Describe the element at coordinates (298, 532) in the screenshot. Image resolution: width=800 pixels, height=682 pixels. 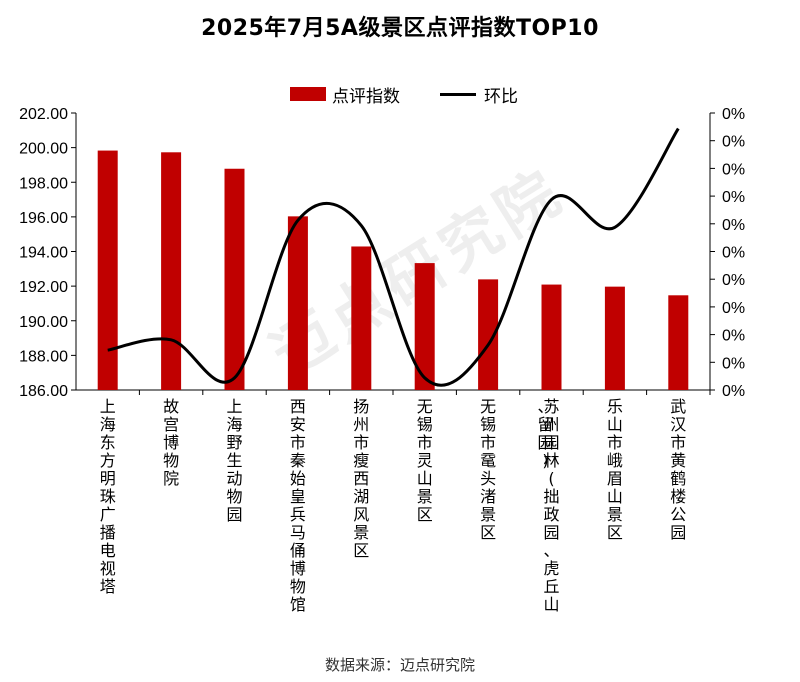
I see `x-tick-label-char: 马` at that location.